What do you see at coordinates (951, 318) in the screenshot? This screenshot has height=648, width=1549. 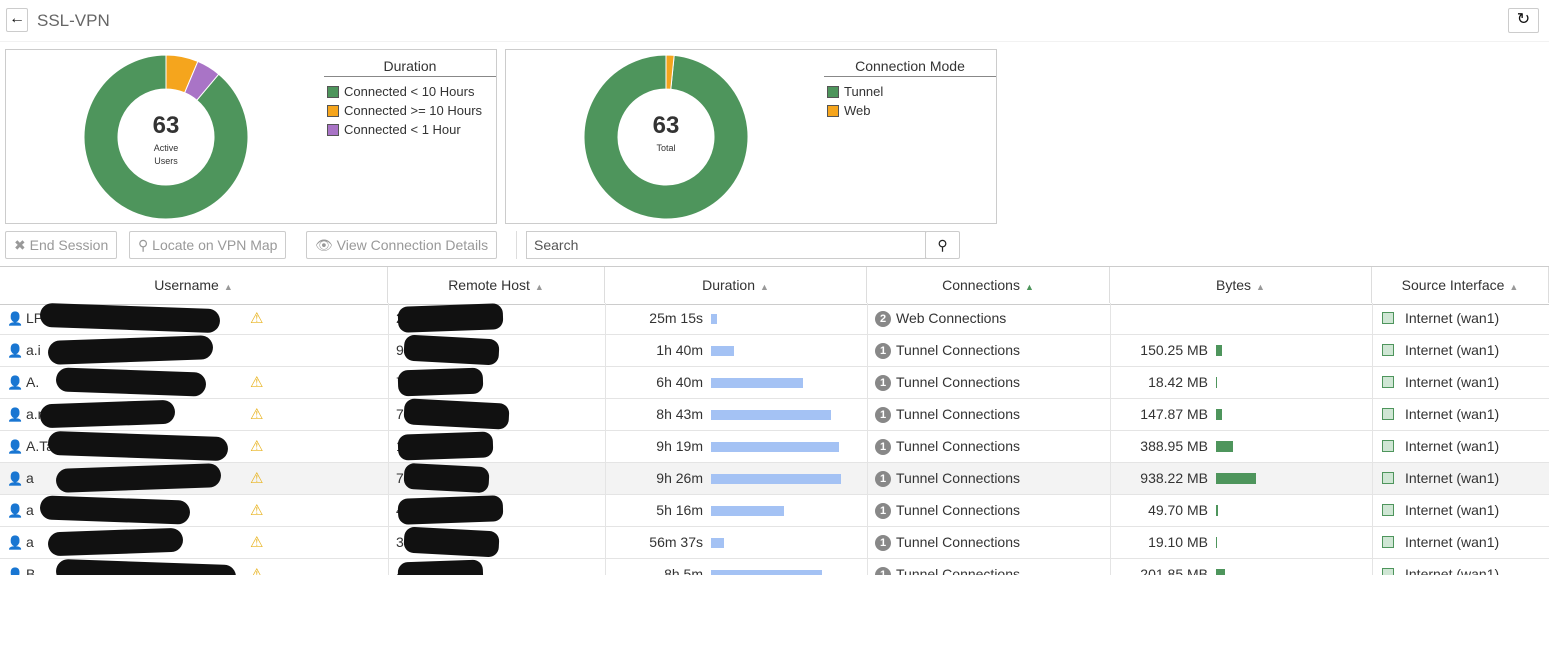 I see `connections: Web Connections` at bounding box center [951, 318].